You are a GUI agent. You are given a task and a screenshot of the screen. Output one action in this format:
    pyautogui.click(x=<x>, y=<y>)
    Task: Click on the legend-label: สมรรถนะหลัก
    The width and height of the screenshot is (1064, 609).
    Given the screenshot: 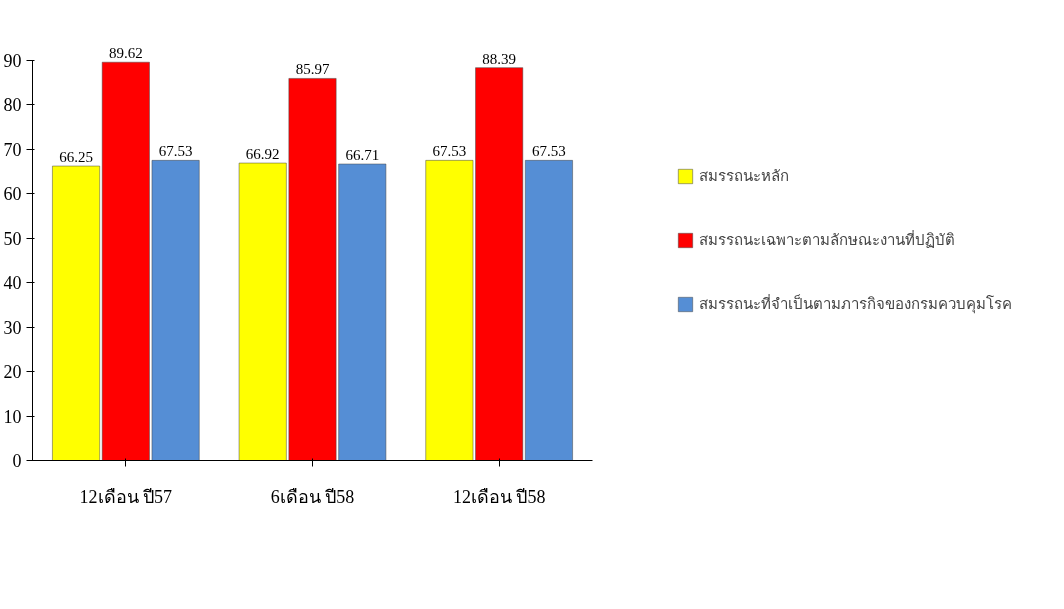 What is the action you would take?
    pyautogui.click(x=744, y=176)
    